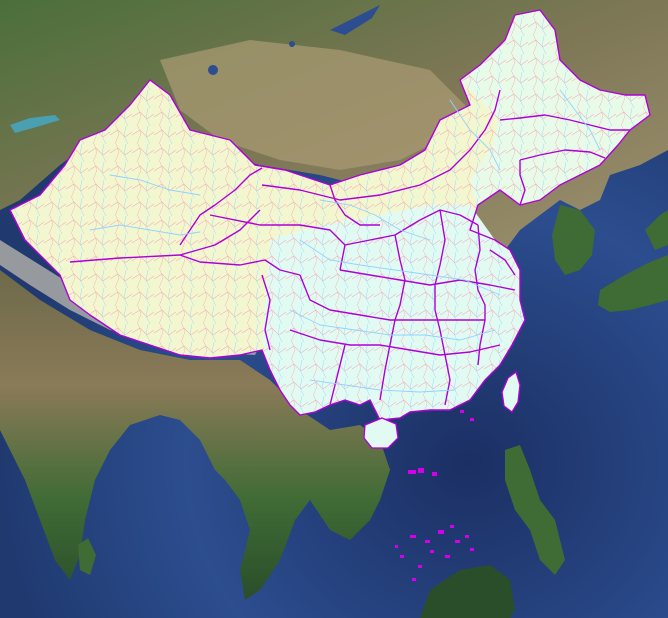  I want to click on south-china-sea-islands, so click(434, 495).